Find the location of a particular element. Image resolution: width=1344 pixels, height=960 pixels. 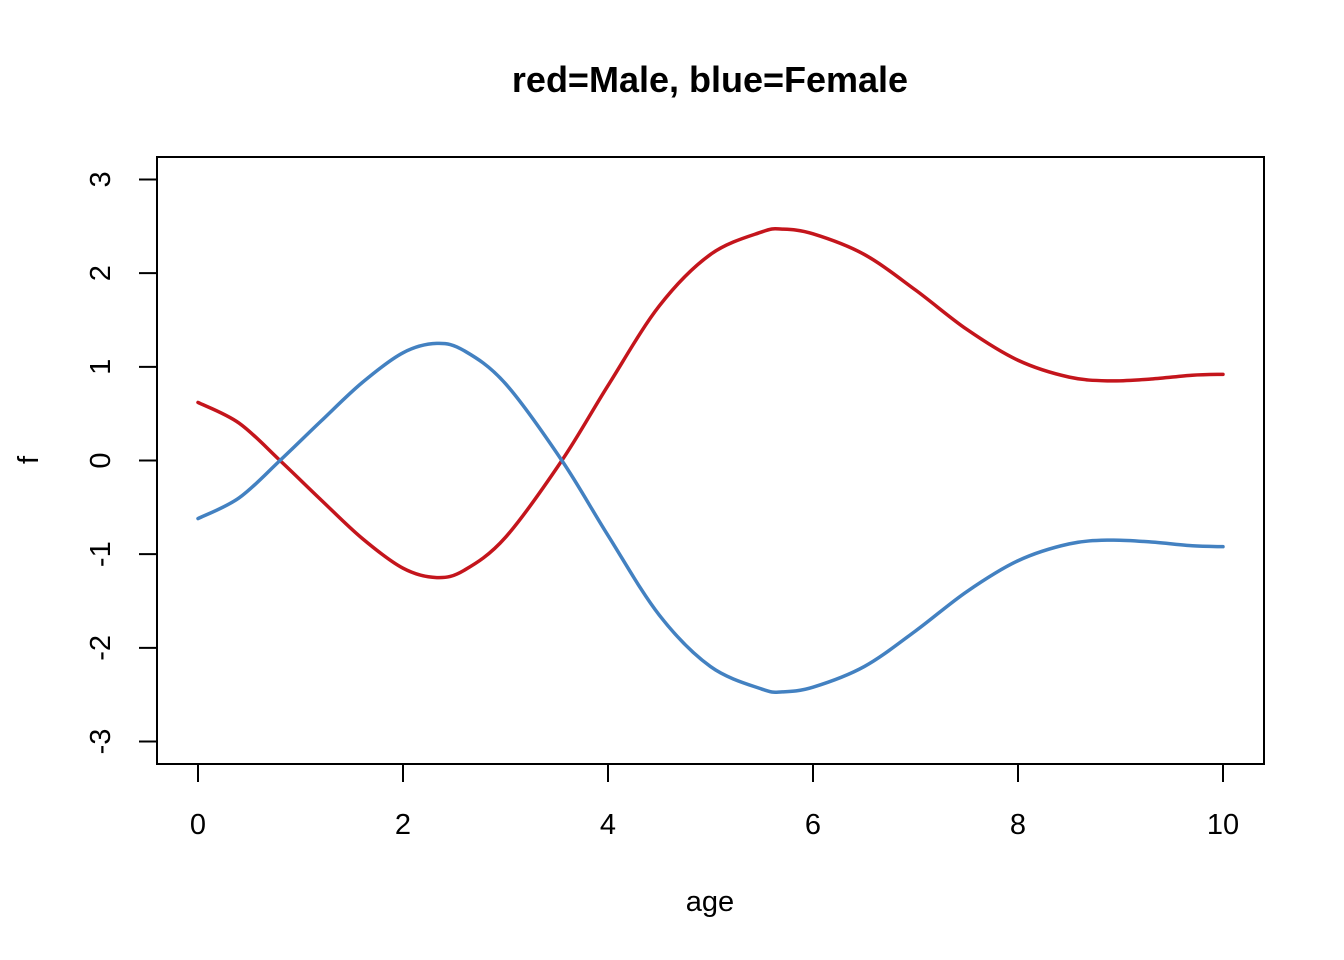

y-tick-label: -1 is located at coordinates (101, 554).